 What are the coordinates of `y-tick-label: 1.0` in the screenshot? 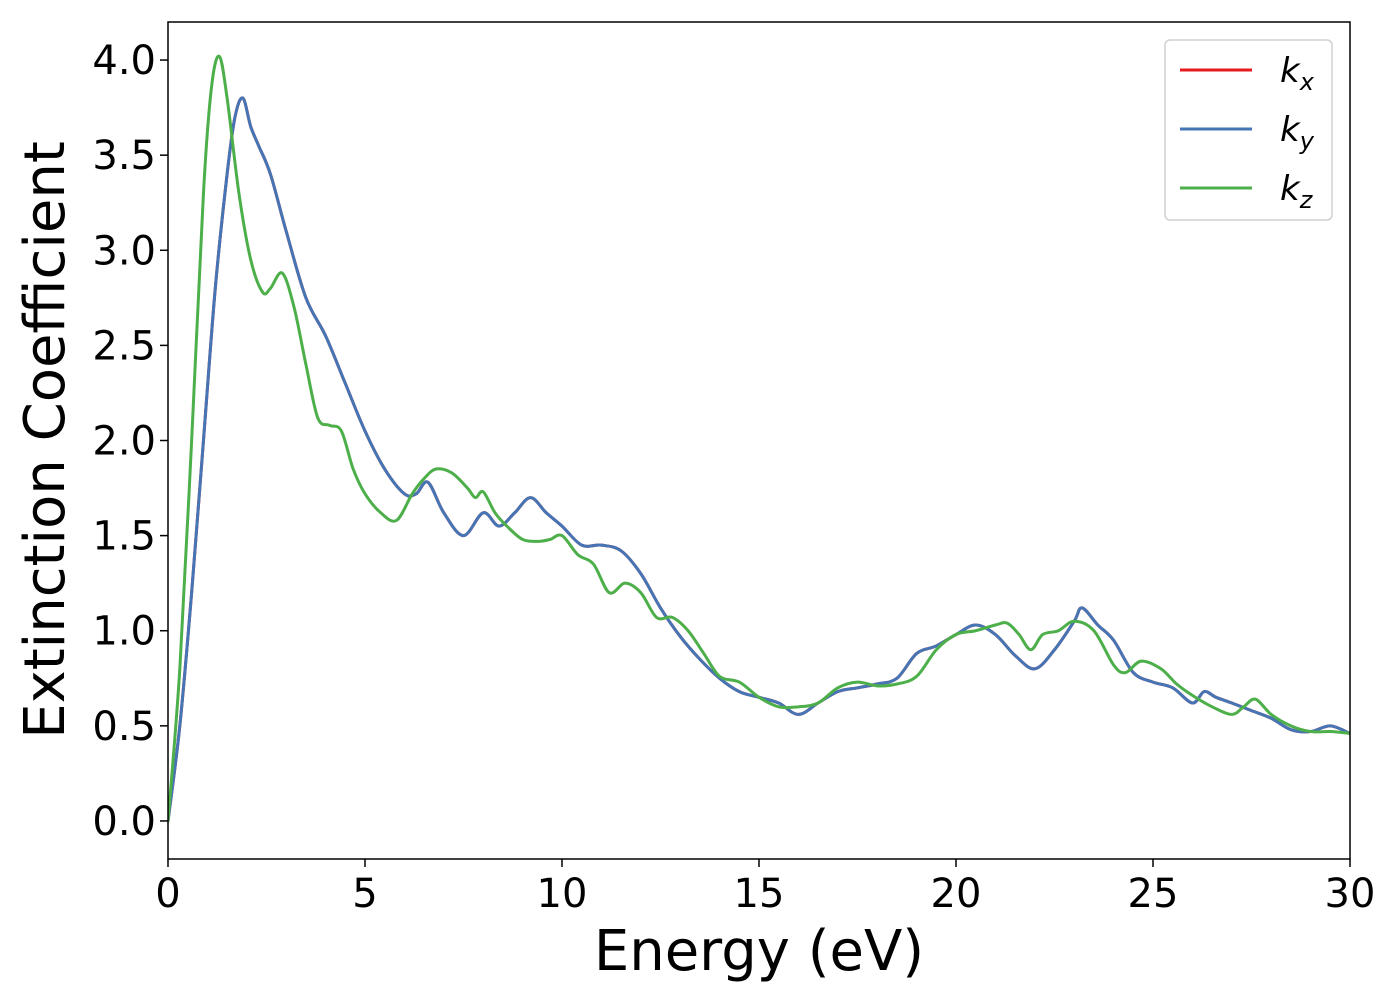 It's located at (124, 632).